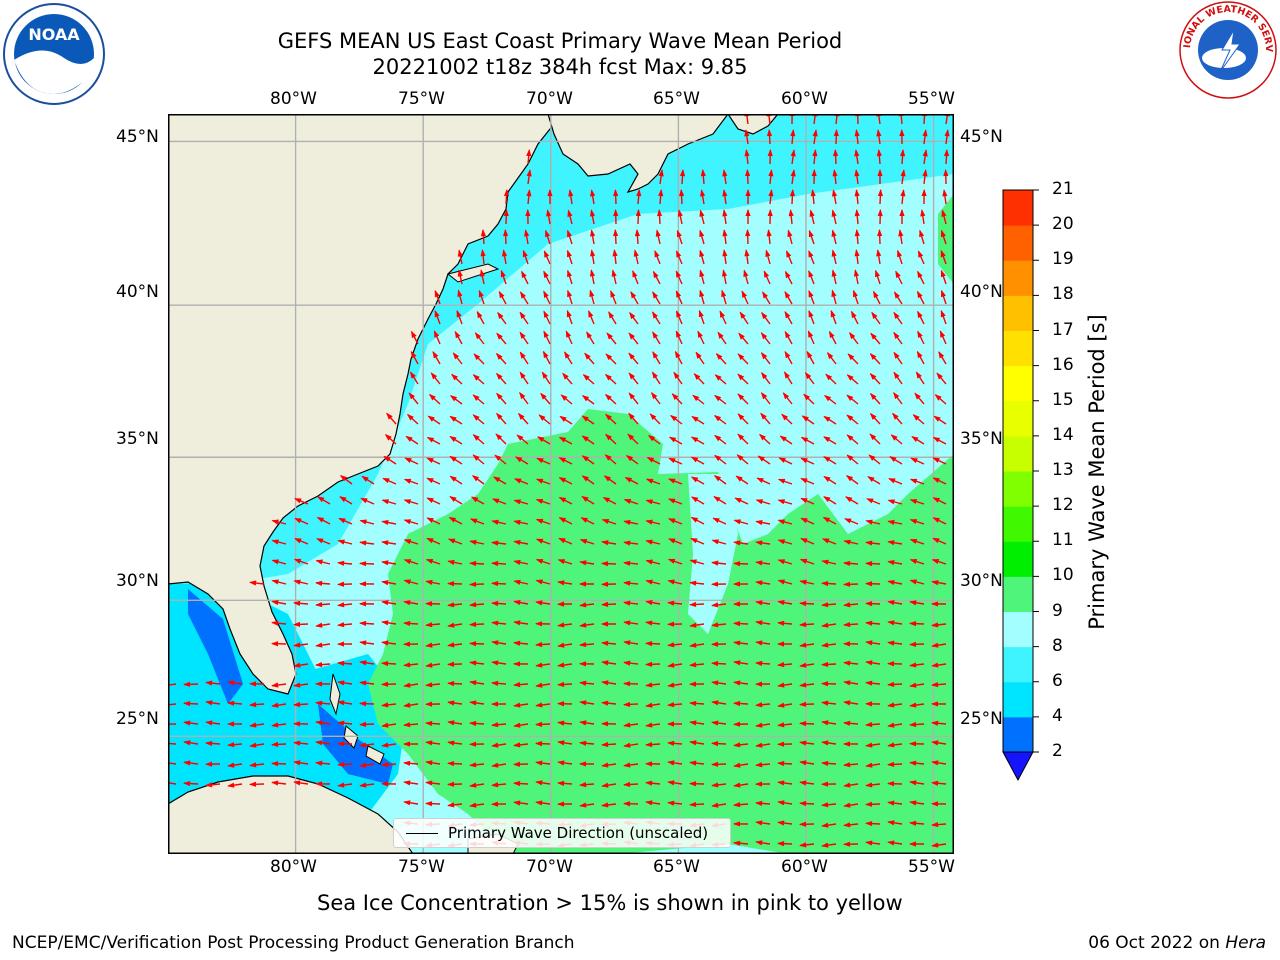 Image resolution: width=1280 pixels, height=960 pixels. What do you see at coordinates (804, 867) in the screenshot?
I see `lon-label-bottom: 60°W` at bounding box center [804, 867].